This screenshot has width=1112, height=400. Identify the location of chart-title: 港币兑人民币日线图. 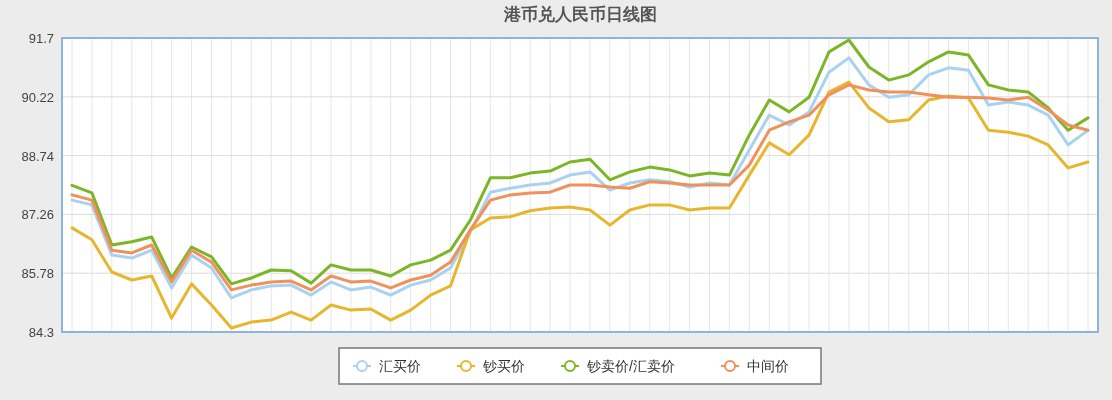
(579, 14).